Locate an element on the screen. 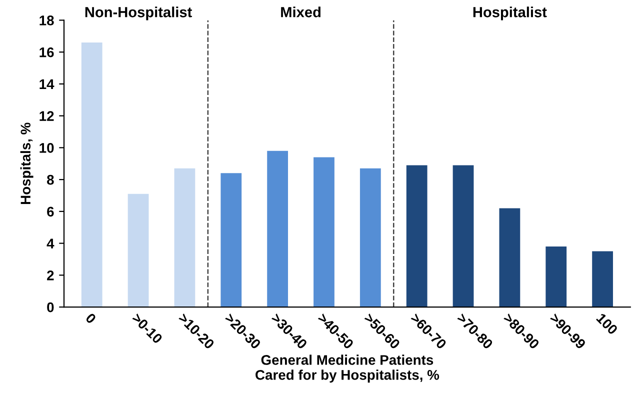 This screenshot has height=404, width=640. y-tick-label: 2 is located at coordinates (50, 275).